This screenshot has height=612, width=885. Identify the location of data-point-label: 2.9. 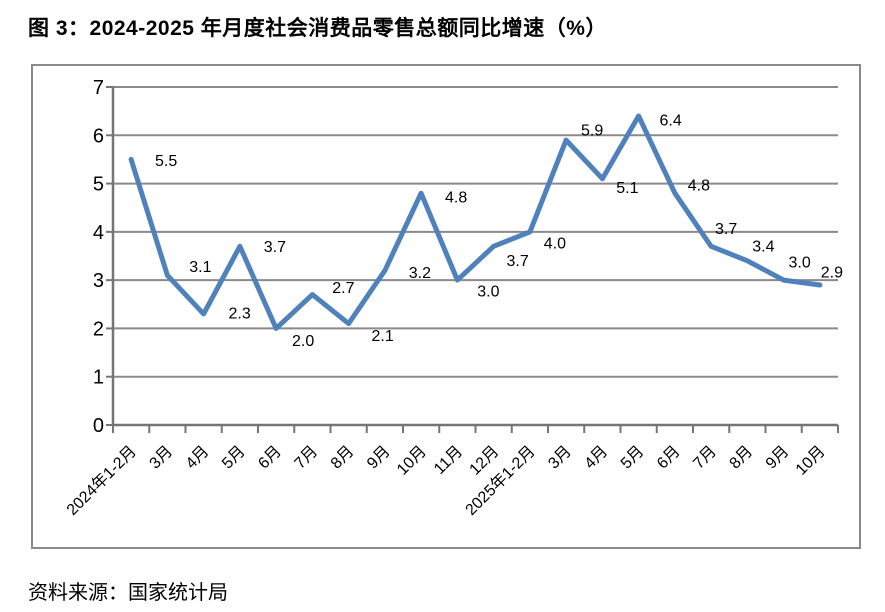
(832, 272).